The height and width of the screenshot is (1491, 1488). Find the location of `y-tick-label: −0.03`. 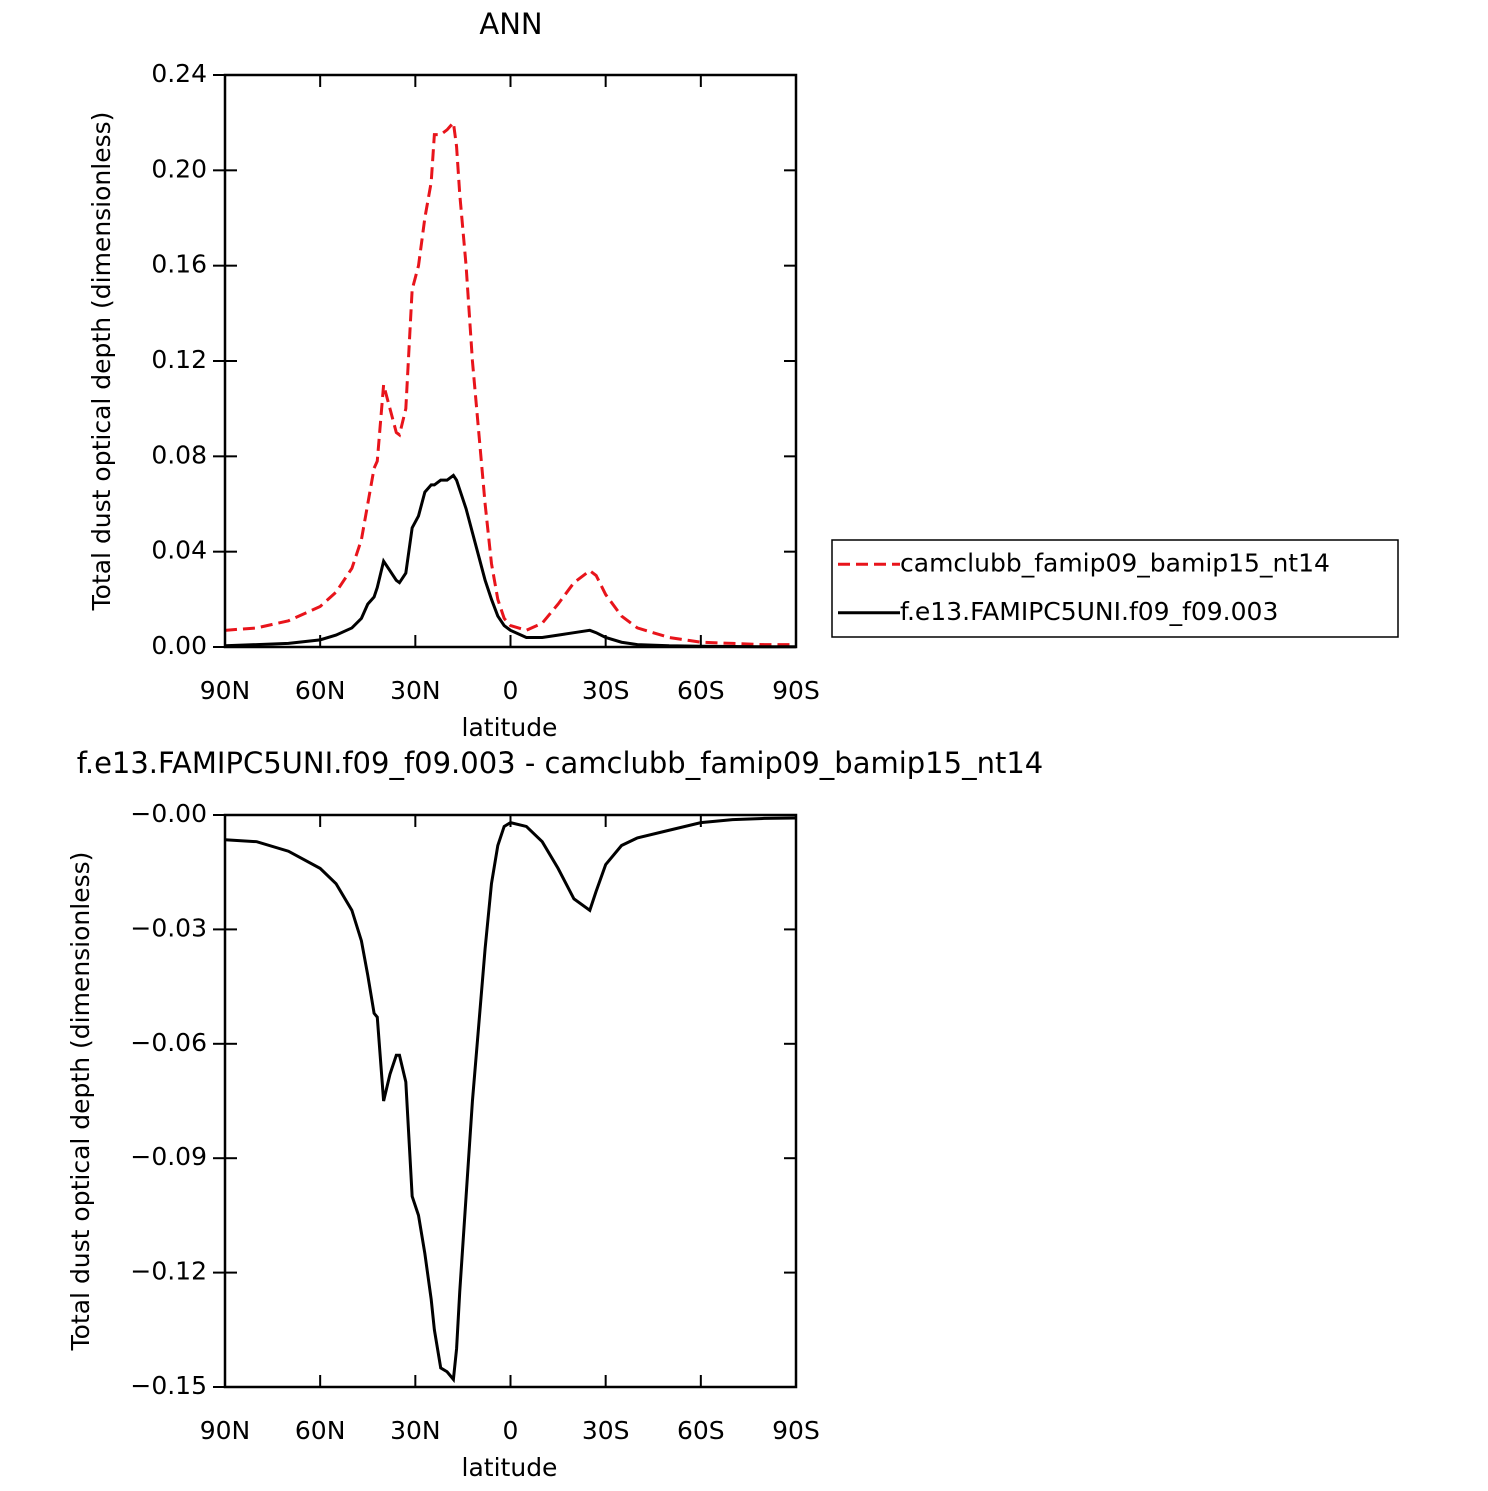

y-tick-label: −0.03 is located at coordinates (168, 927).